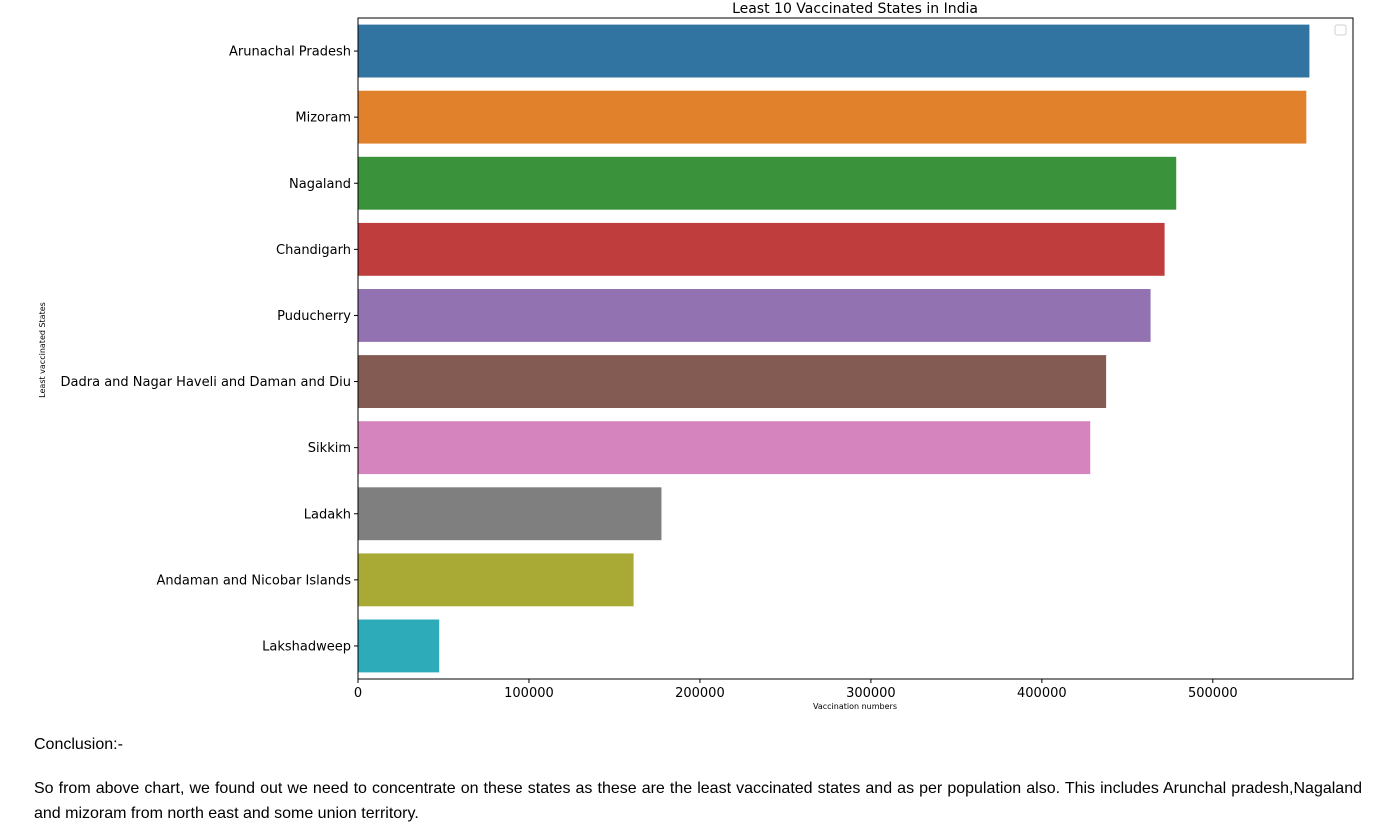  I want to click on y-tick-label: Mizoram, so click(323, 118).